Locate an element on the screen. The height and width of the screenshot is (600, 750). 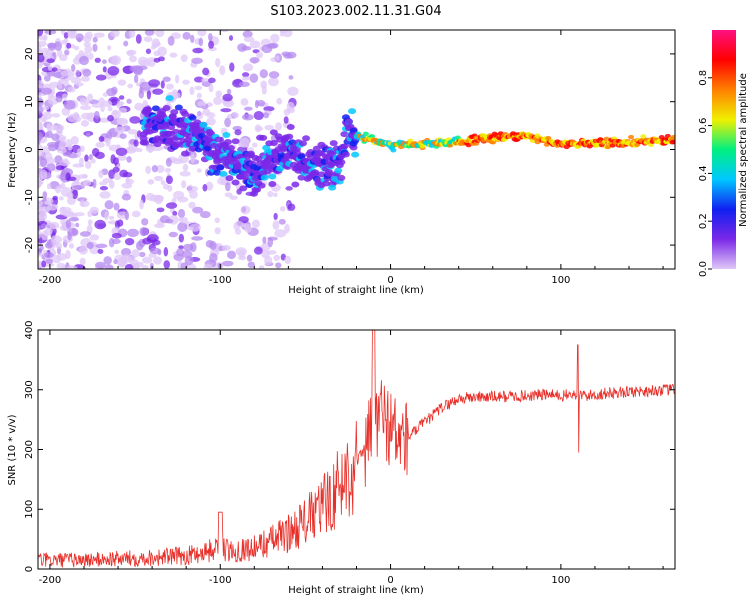
snr-x-tick-label: 100 is located at coordinates (560, 580).